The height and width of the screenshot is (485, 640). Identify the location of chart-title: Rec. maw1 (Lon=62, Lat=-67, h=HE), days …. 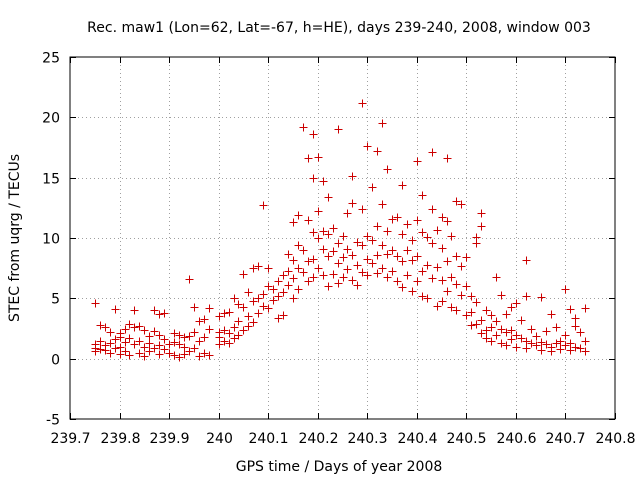
(339, 28).